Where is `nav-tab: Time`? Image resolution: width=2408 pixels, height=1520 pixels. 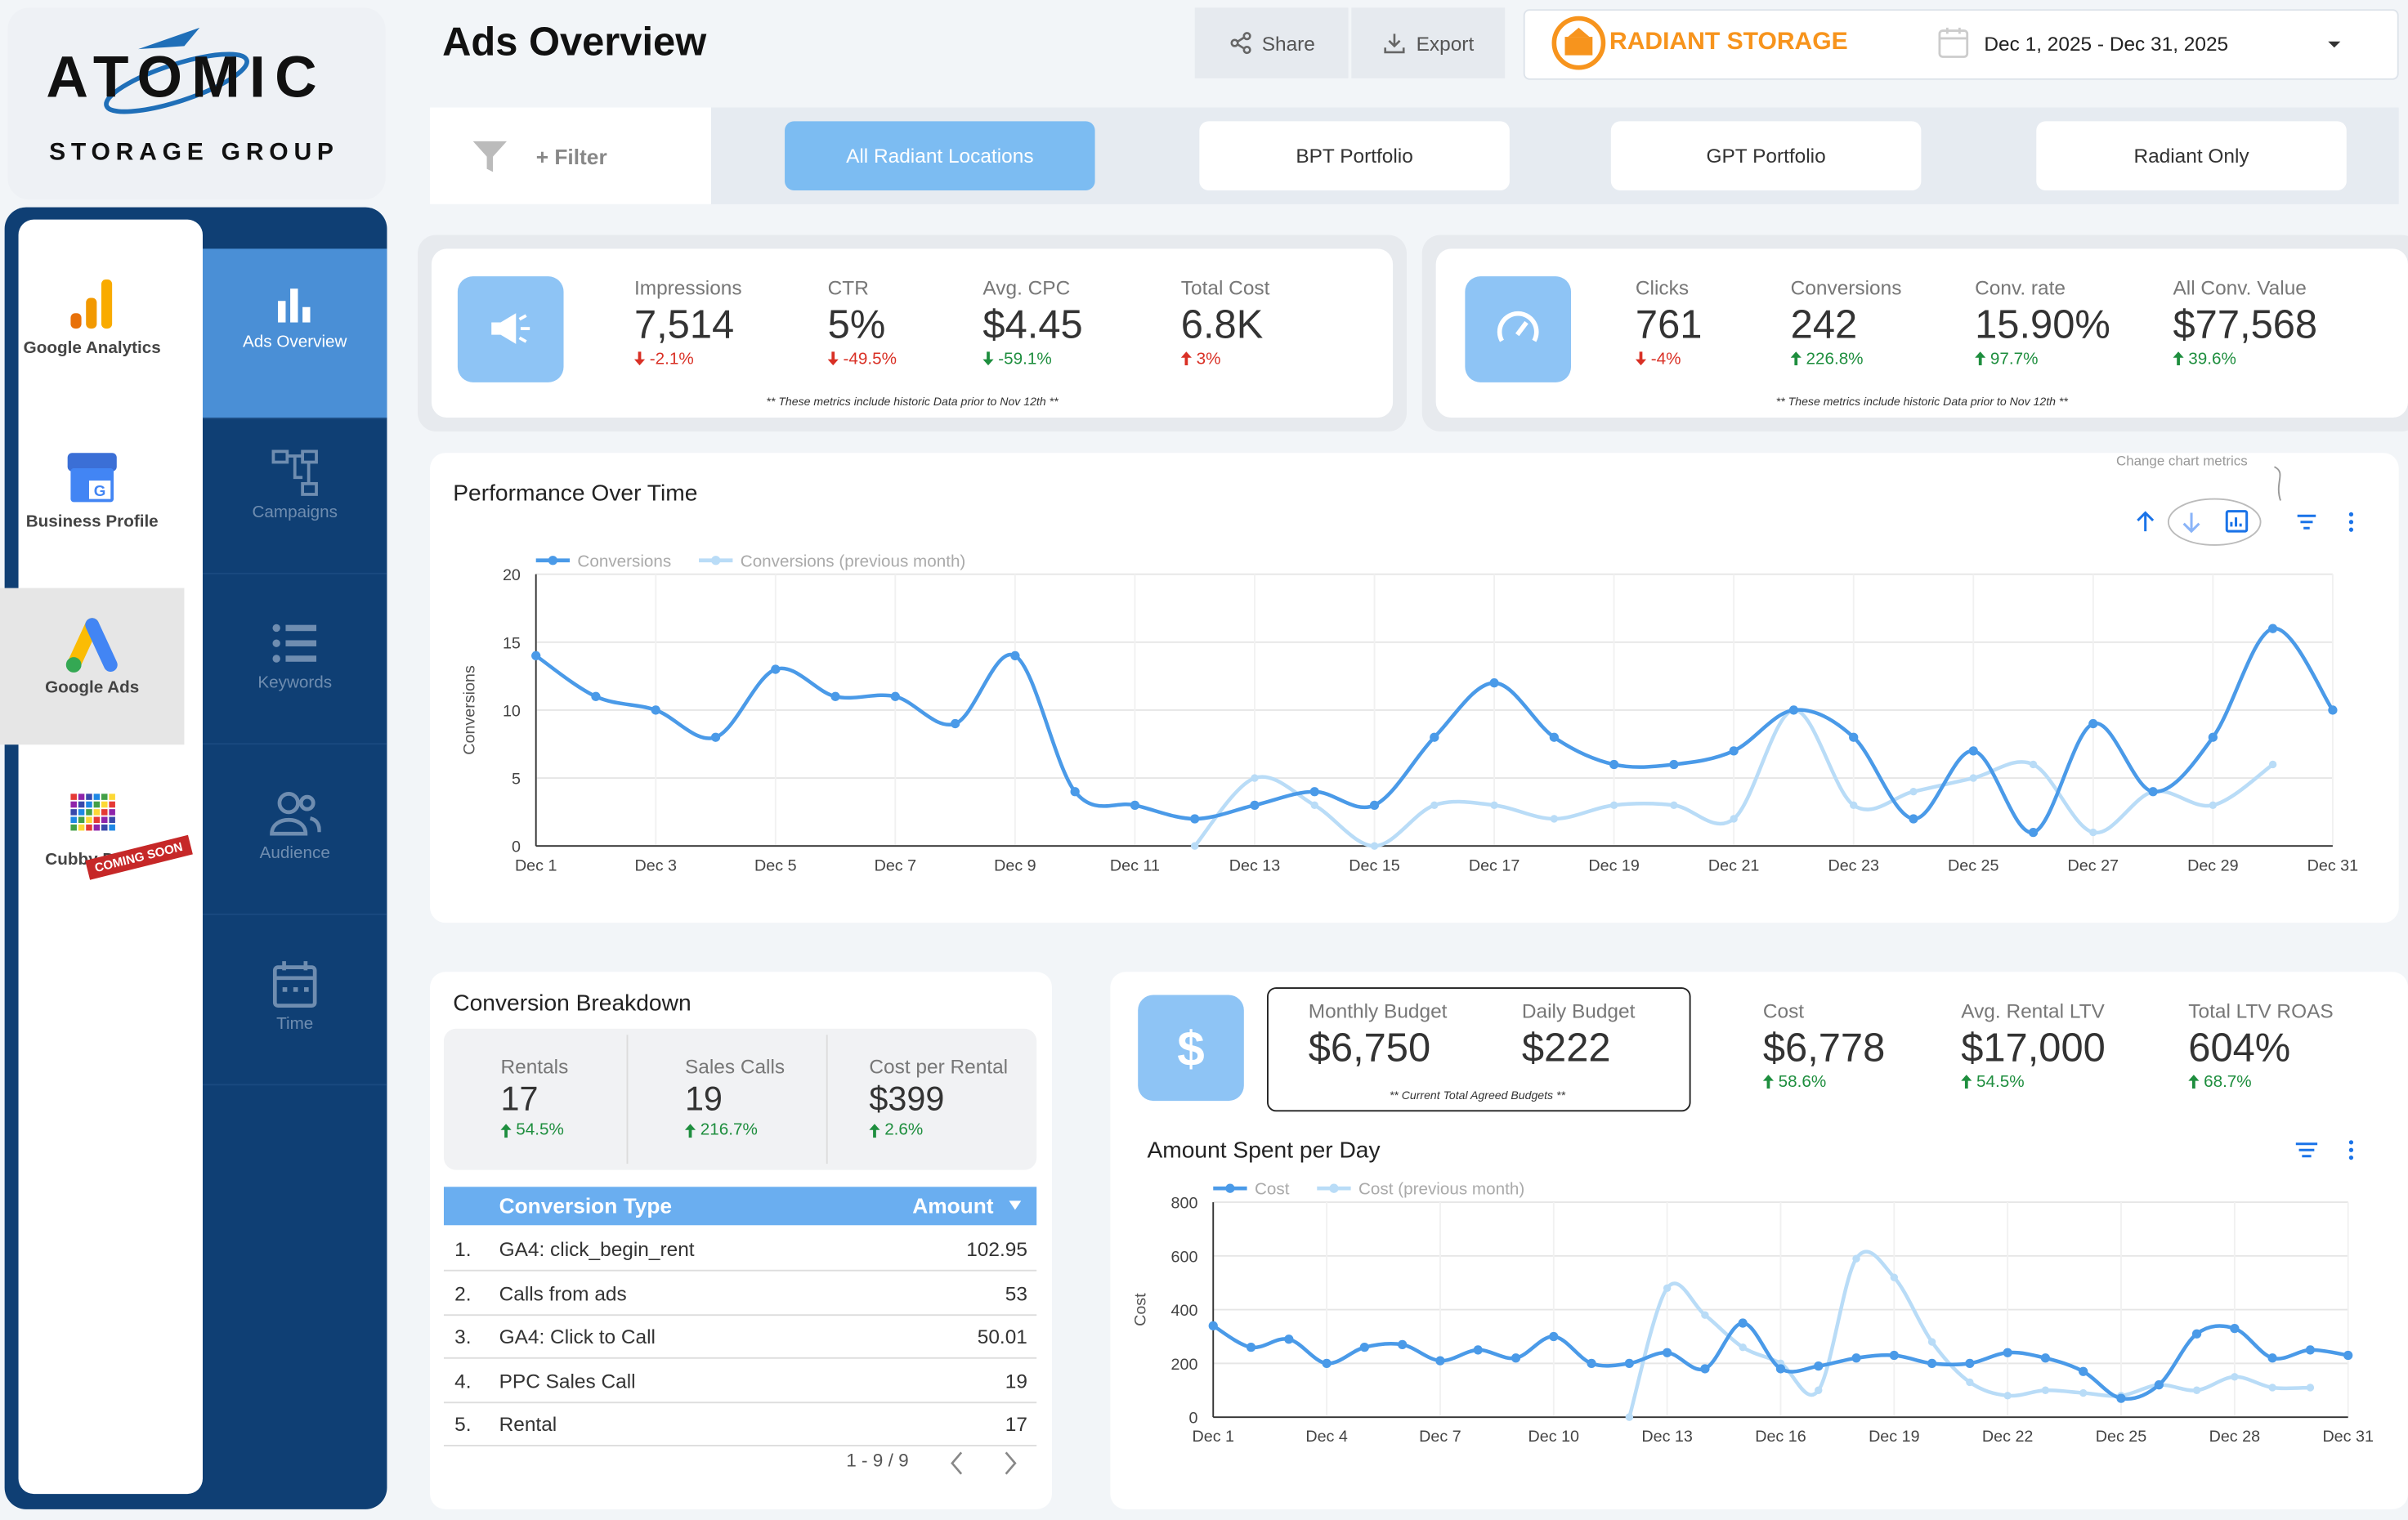 nav-tab: Time is located at coordinates (295, 1001).